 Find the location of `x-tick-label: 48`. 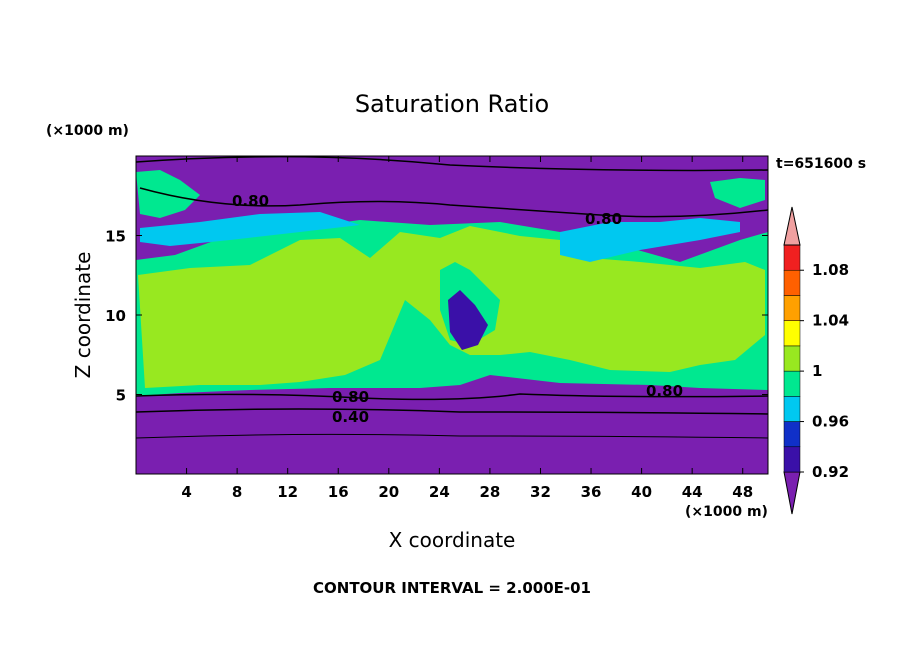

x-tick-label: 48 is located at coordinates (742, 492).